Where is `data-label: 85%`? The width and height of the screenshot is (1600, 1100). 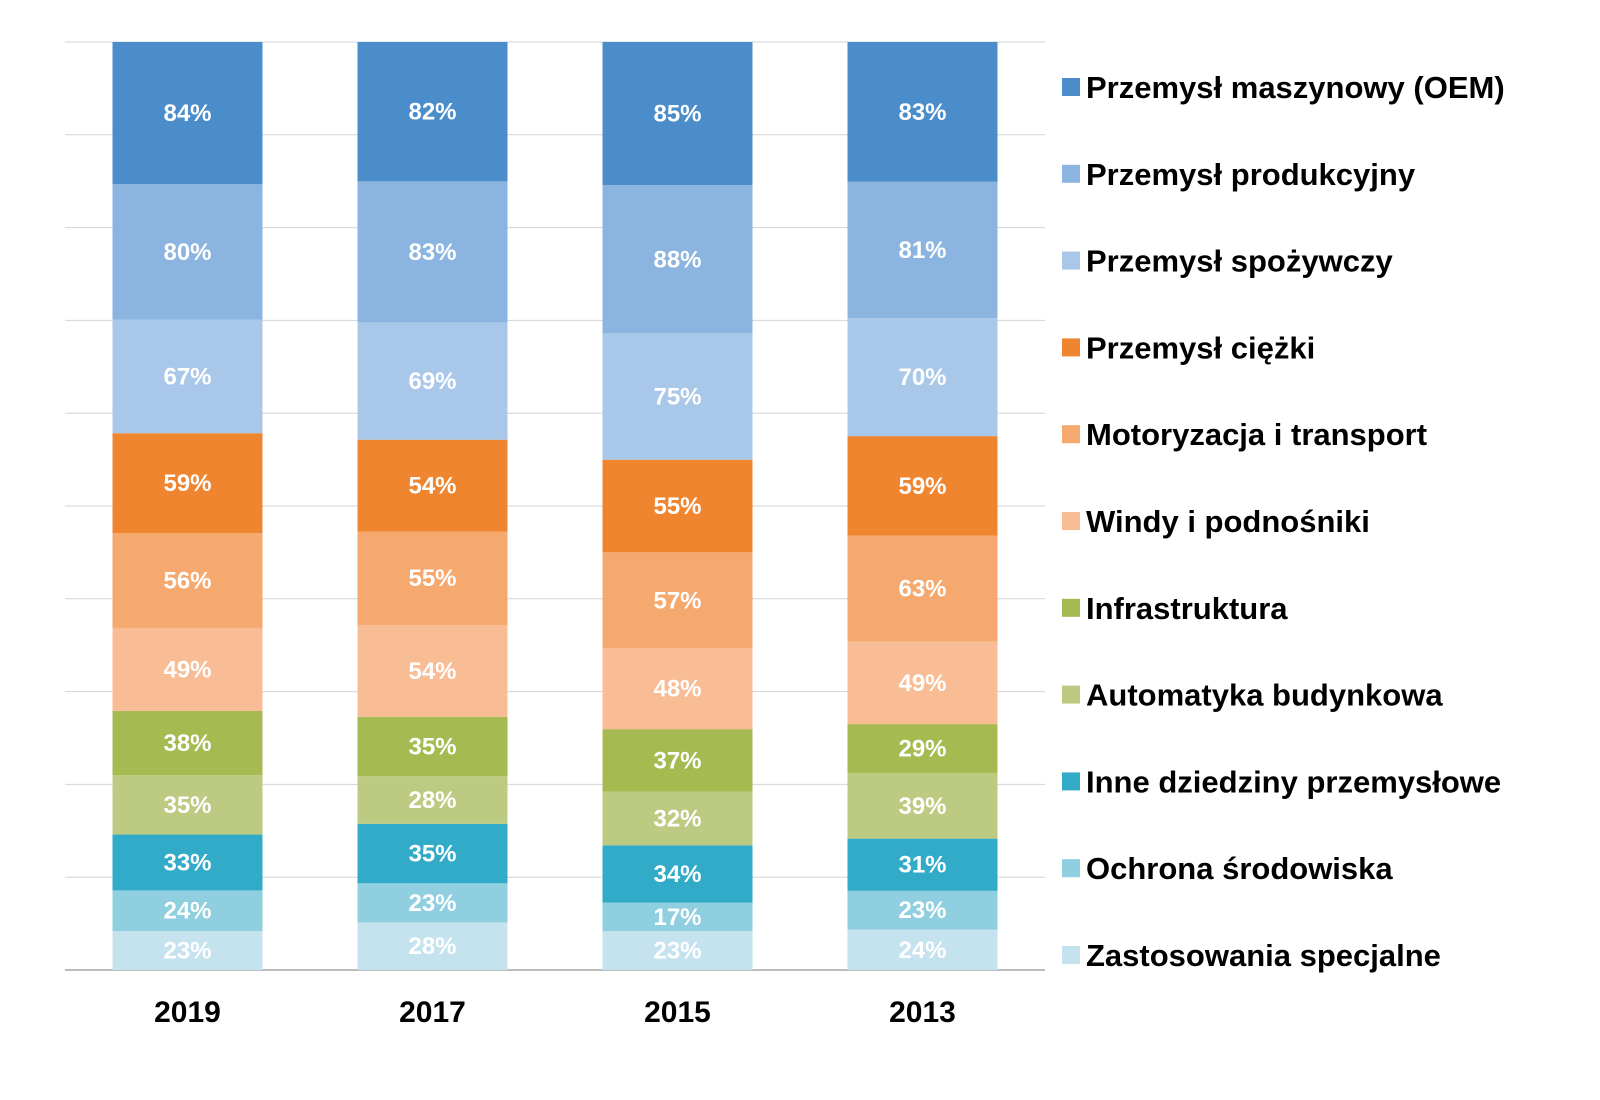 data-label: 85% is located at coordinates (677, 114).